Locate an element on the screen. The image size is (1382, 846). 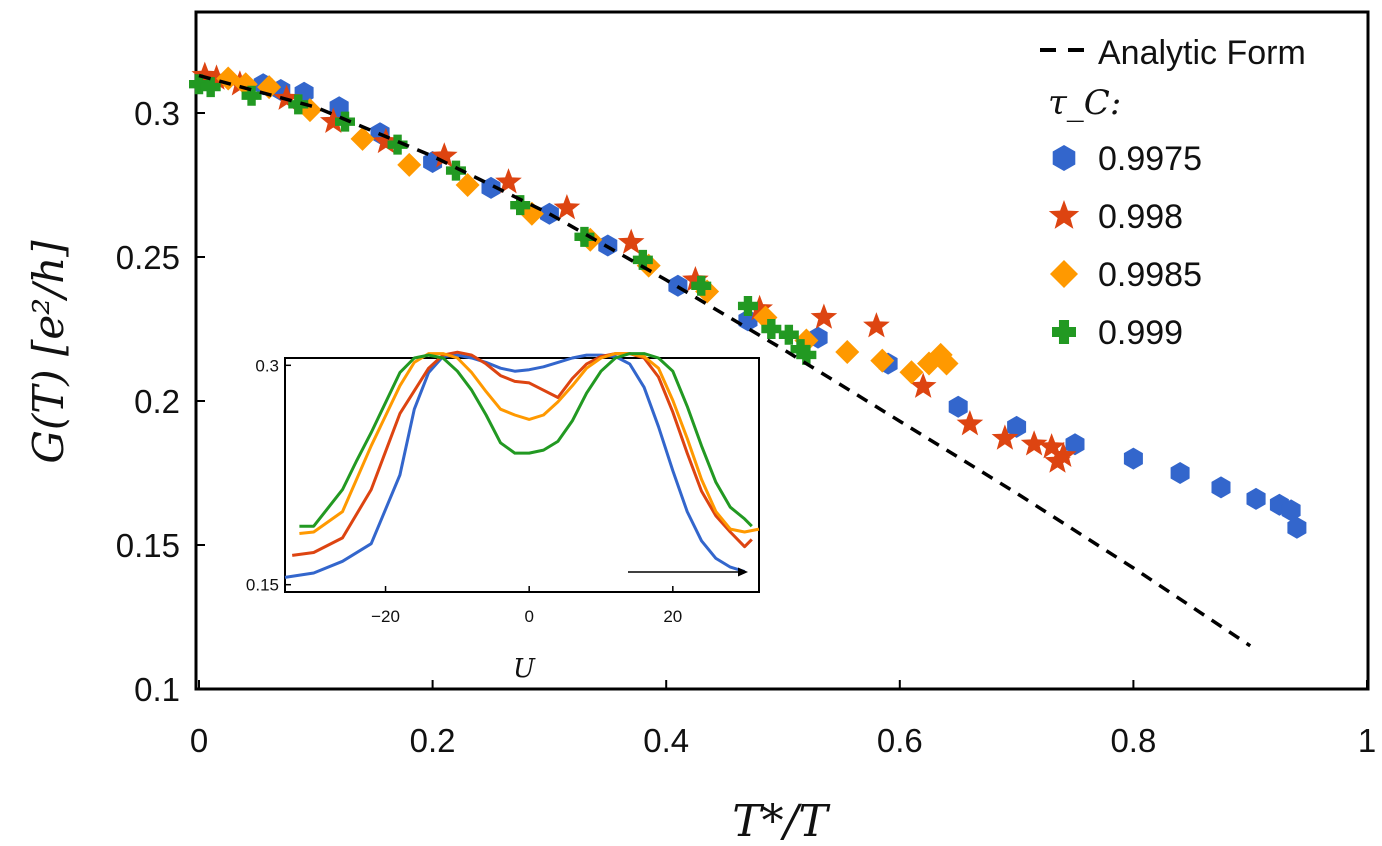
y-tick-label: 0.1 is located at coordinates (157, 689).